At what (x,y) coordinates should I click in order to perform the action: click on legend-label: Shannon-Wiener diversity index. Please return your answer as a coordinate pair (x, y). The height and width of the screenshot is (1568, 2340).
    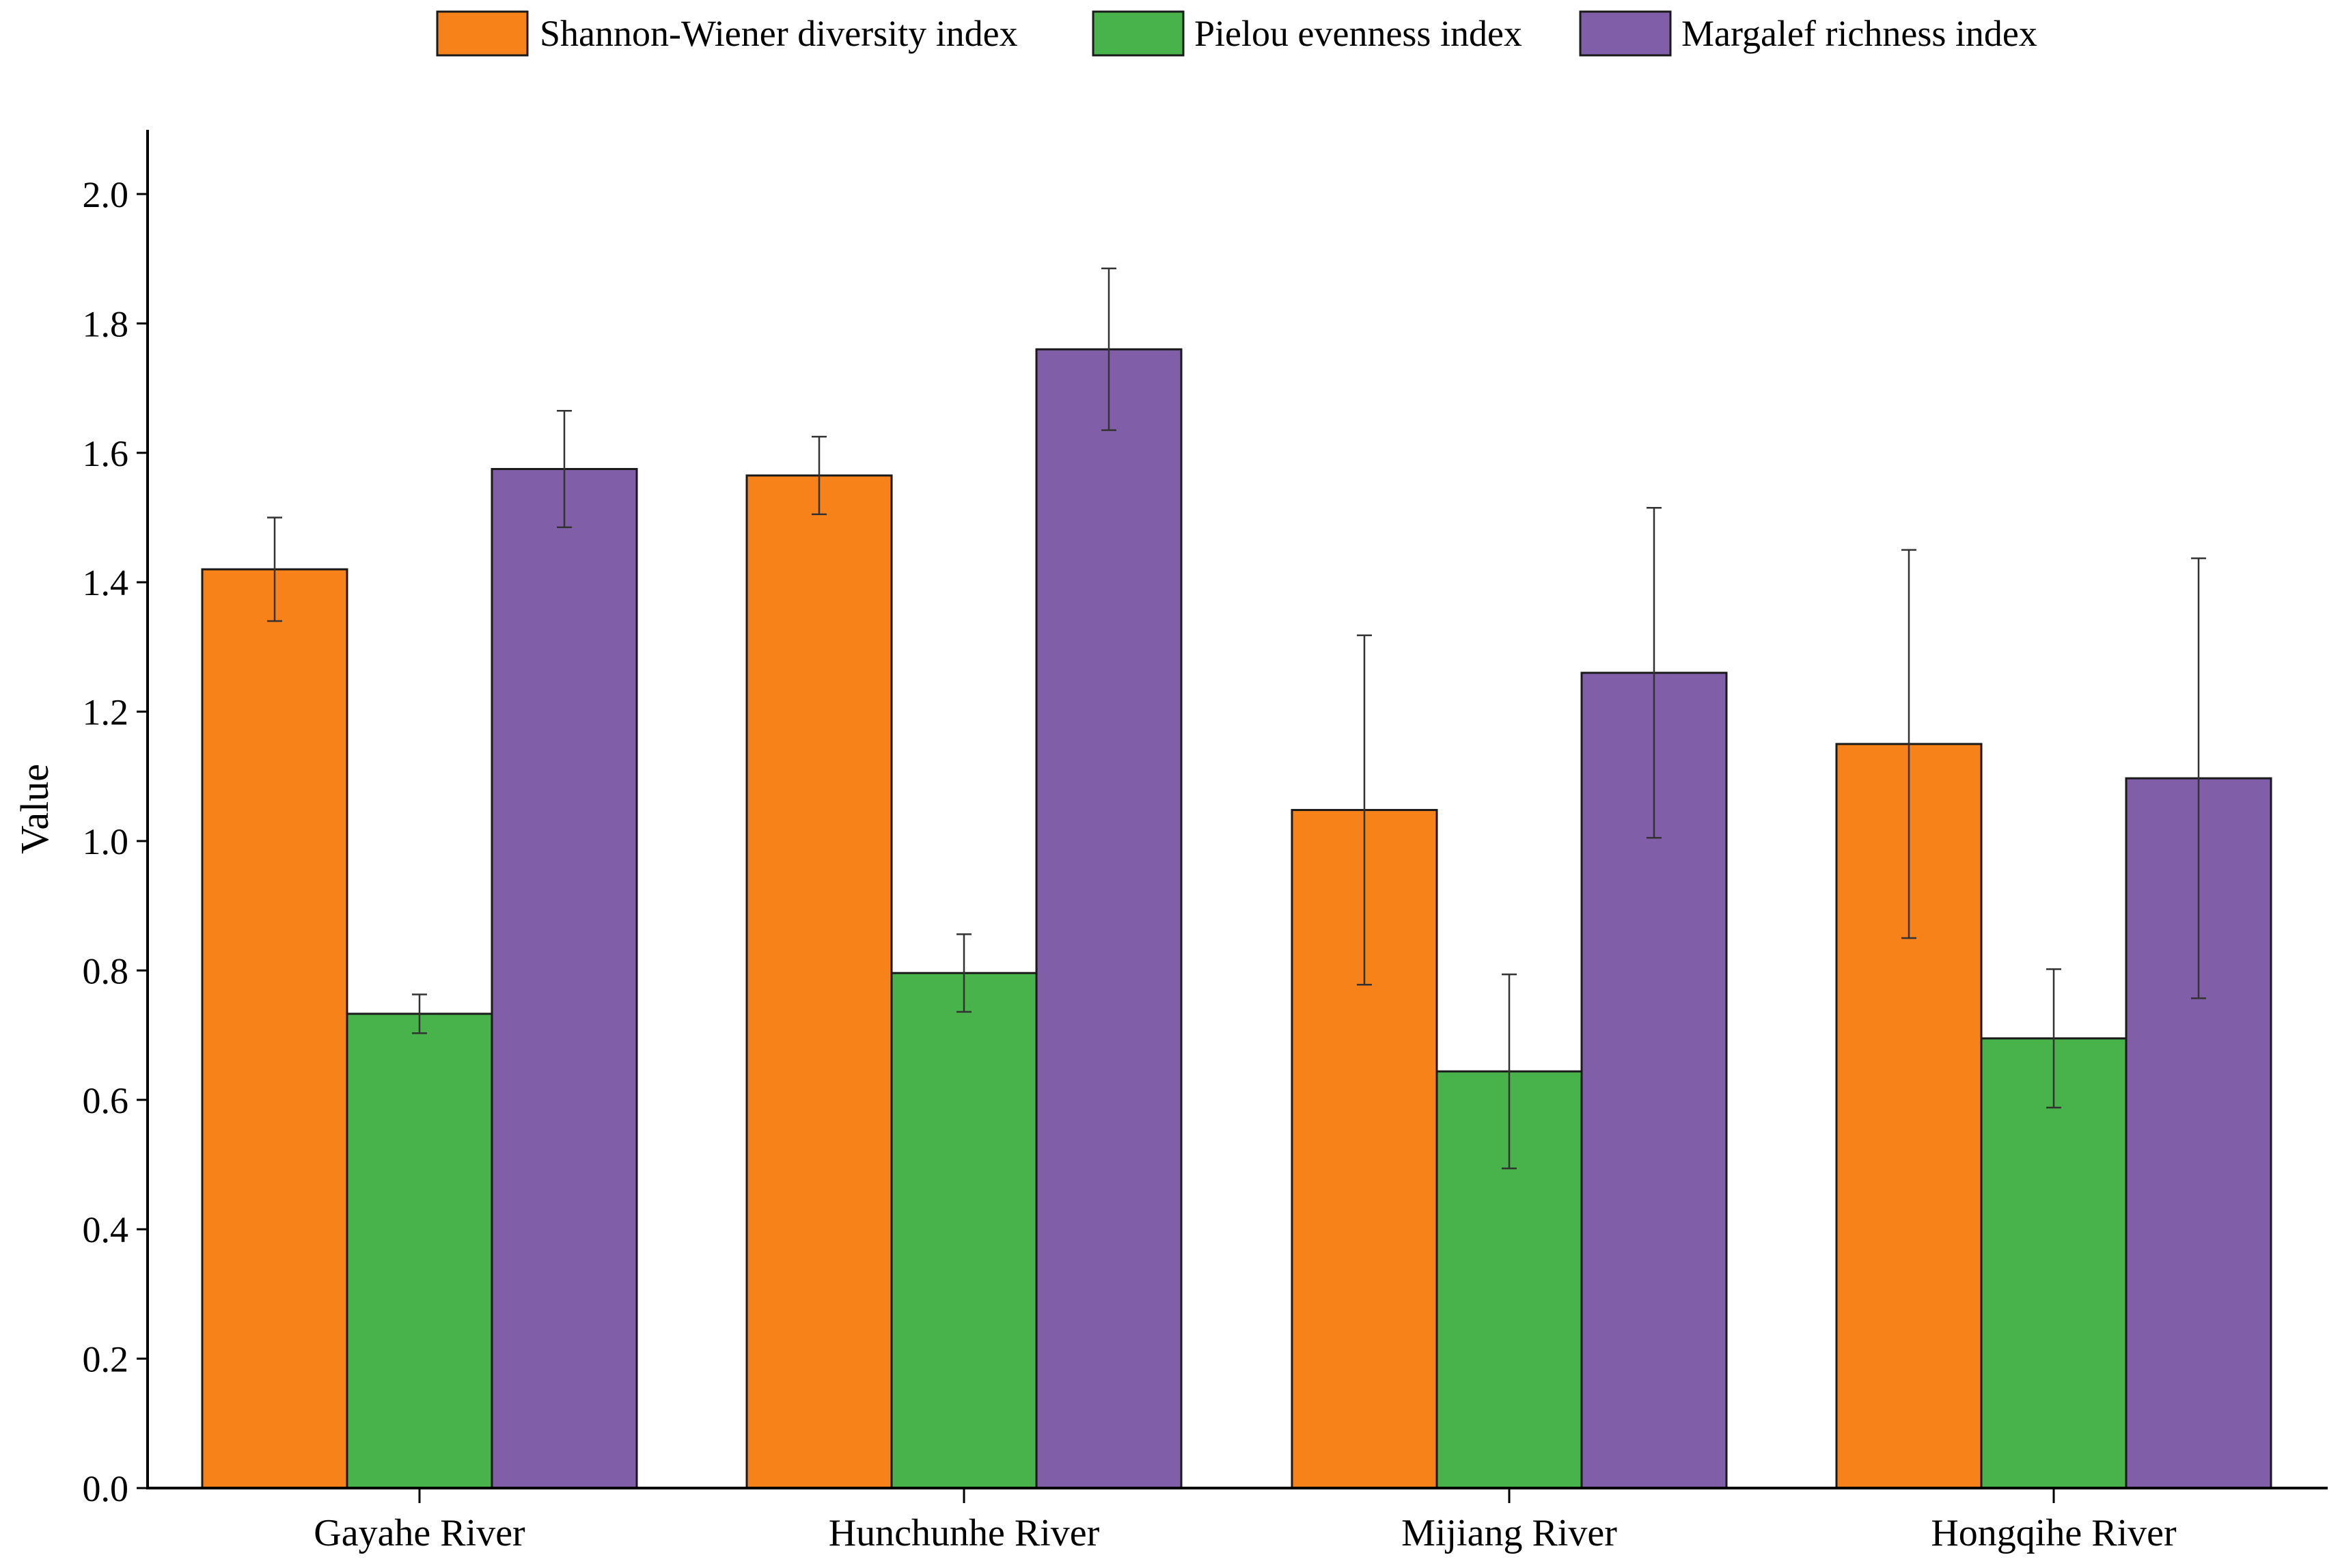
    Looking at the image, I should click on (779, 34).